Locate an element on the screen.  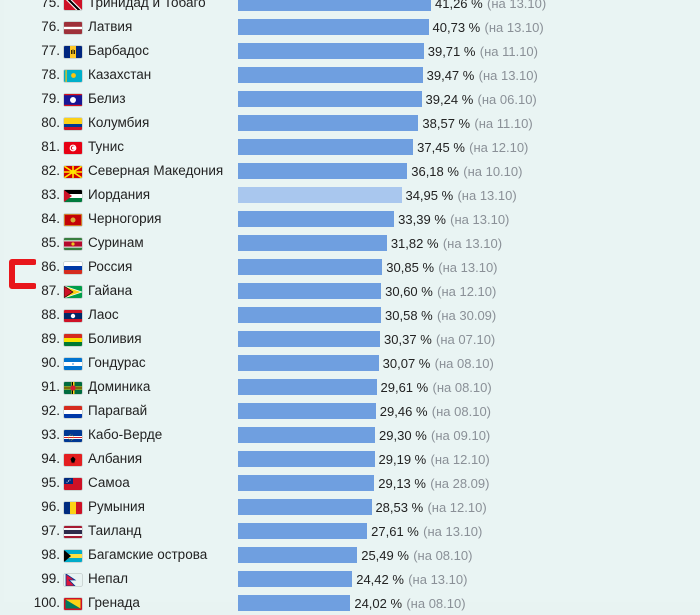
value-label: 34,95 % is located at coordinates (429, 195).